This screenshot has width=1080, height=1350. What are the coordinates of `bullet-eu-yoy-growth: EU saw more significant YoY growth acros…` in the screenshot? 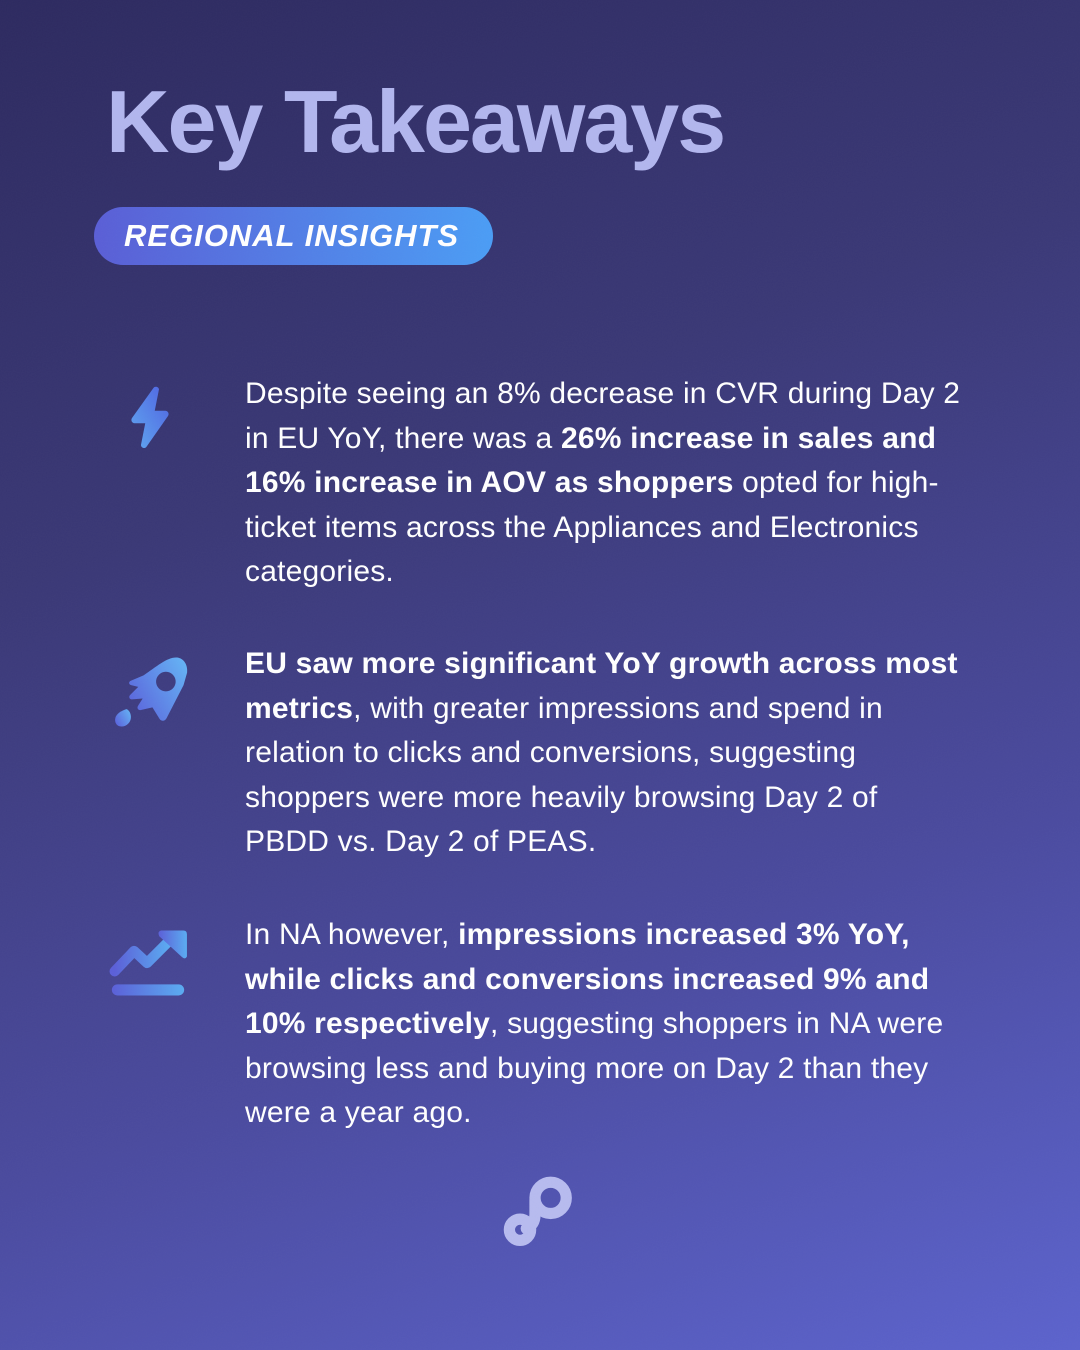 It's located at (540, 753).